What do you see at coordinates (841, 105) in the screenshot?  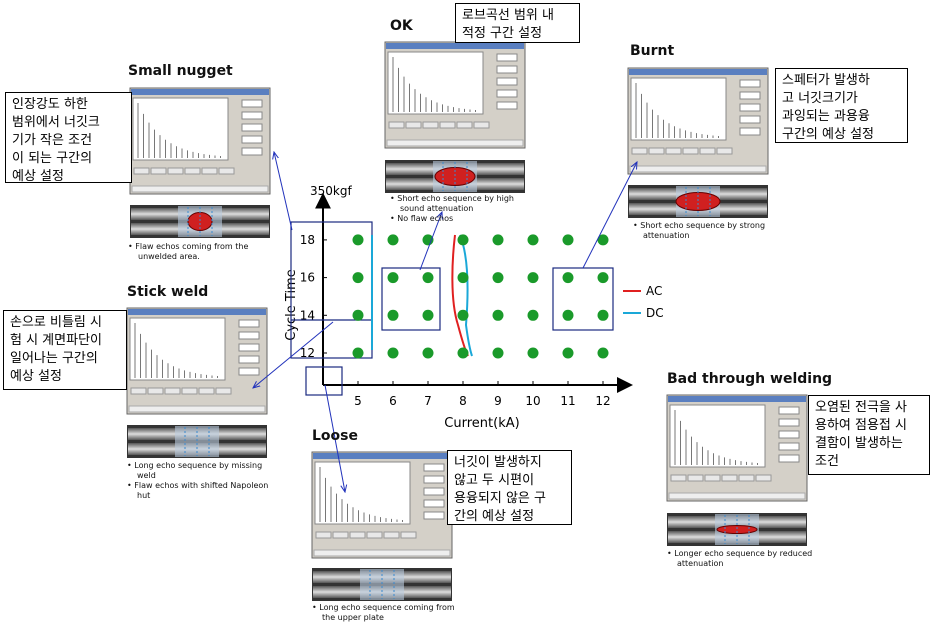 I see `callout: 스페터가 발생하 고 너깃크기가 과잉되는 과용융 구간의 예상 설정` at bounding box center [841, 105].